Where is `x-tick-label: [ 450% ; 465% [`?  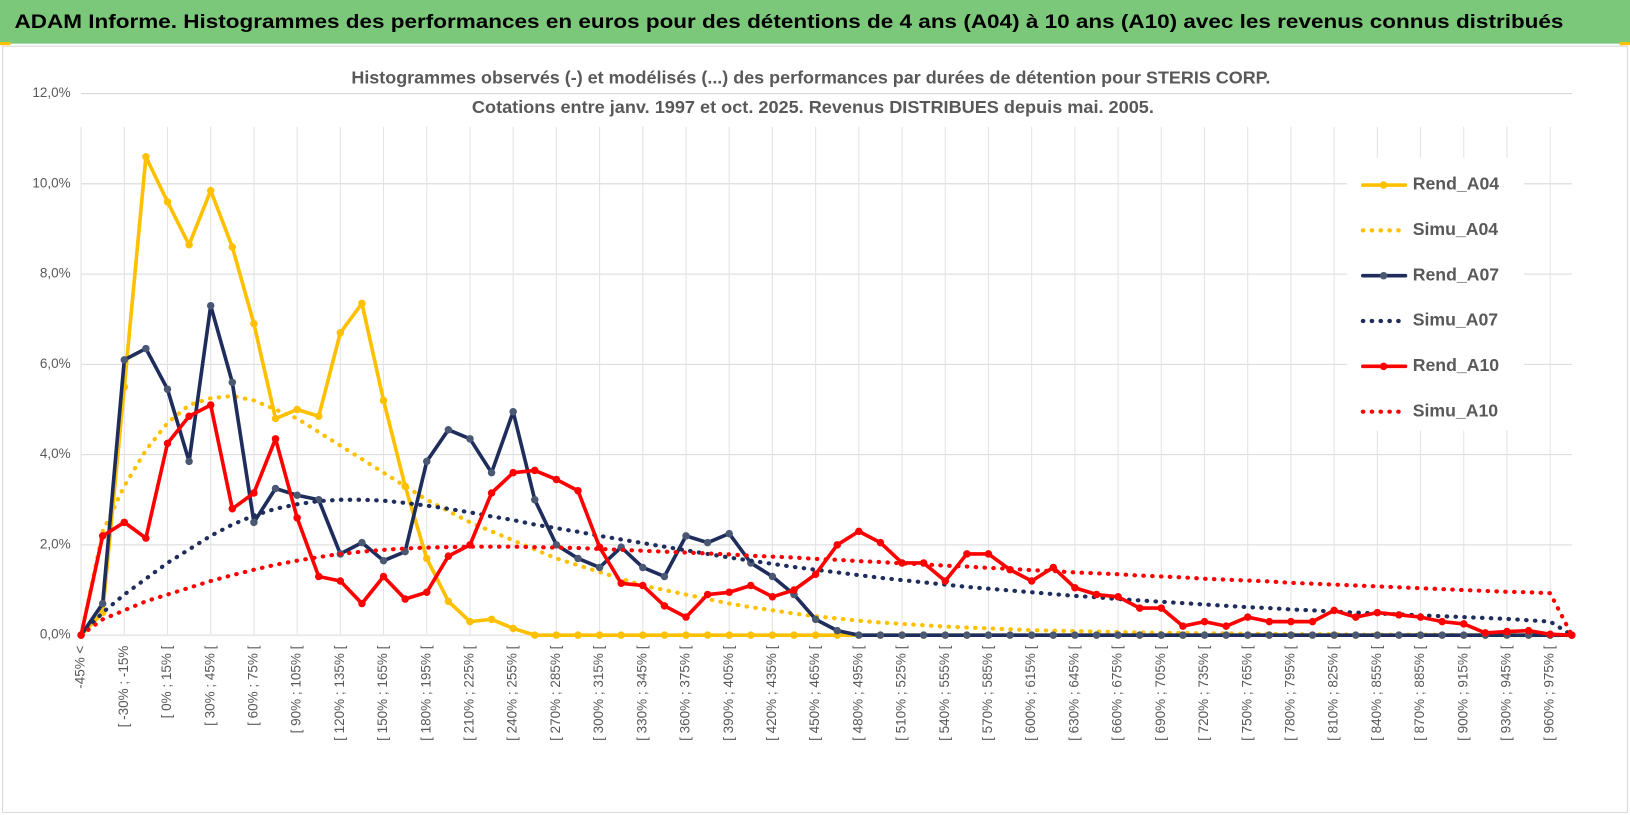 x-tick-label: [ 450% ; 465% [ is located at coordinates (814, 693).